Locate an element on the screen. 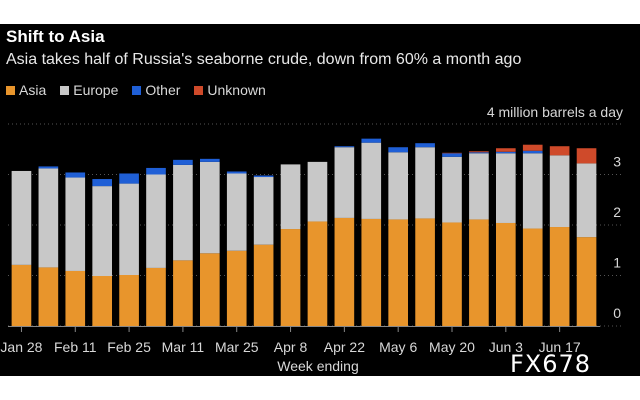 Image resolution: width=640 pixels, height=400 pixels. x-tick-label: Jun 17 is located at coordinates (560, 347).